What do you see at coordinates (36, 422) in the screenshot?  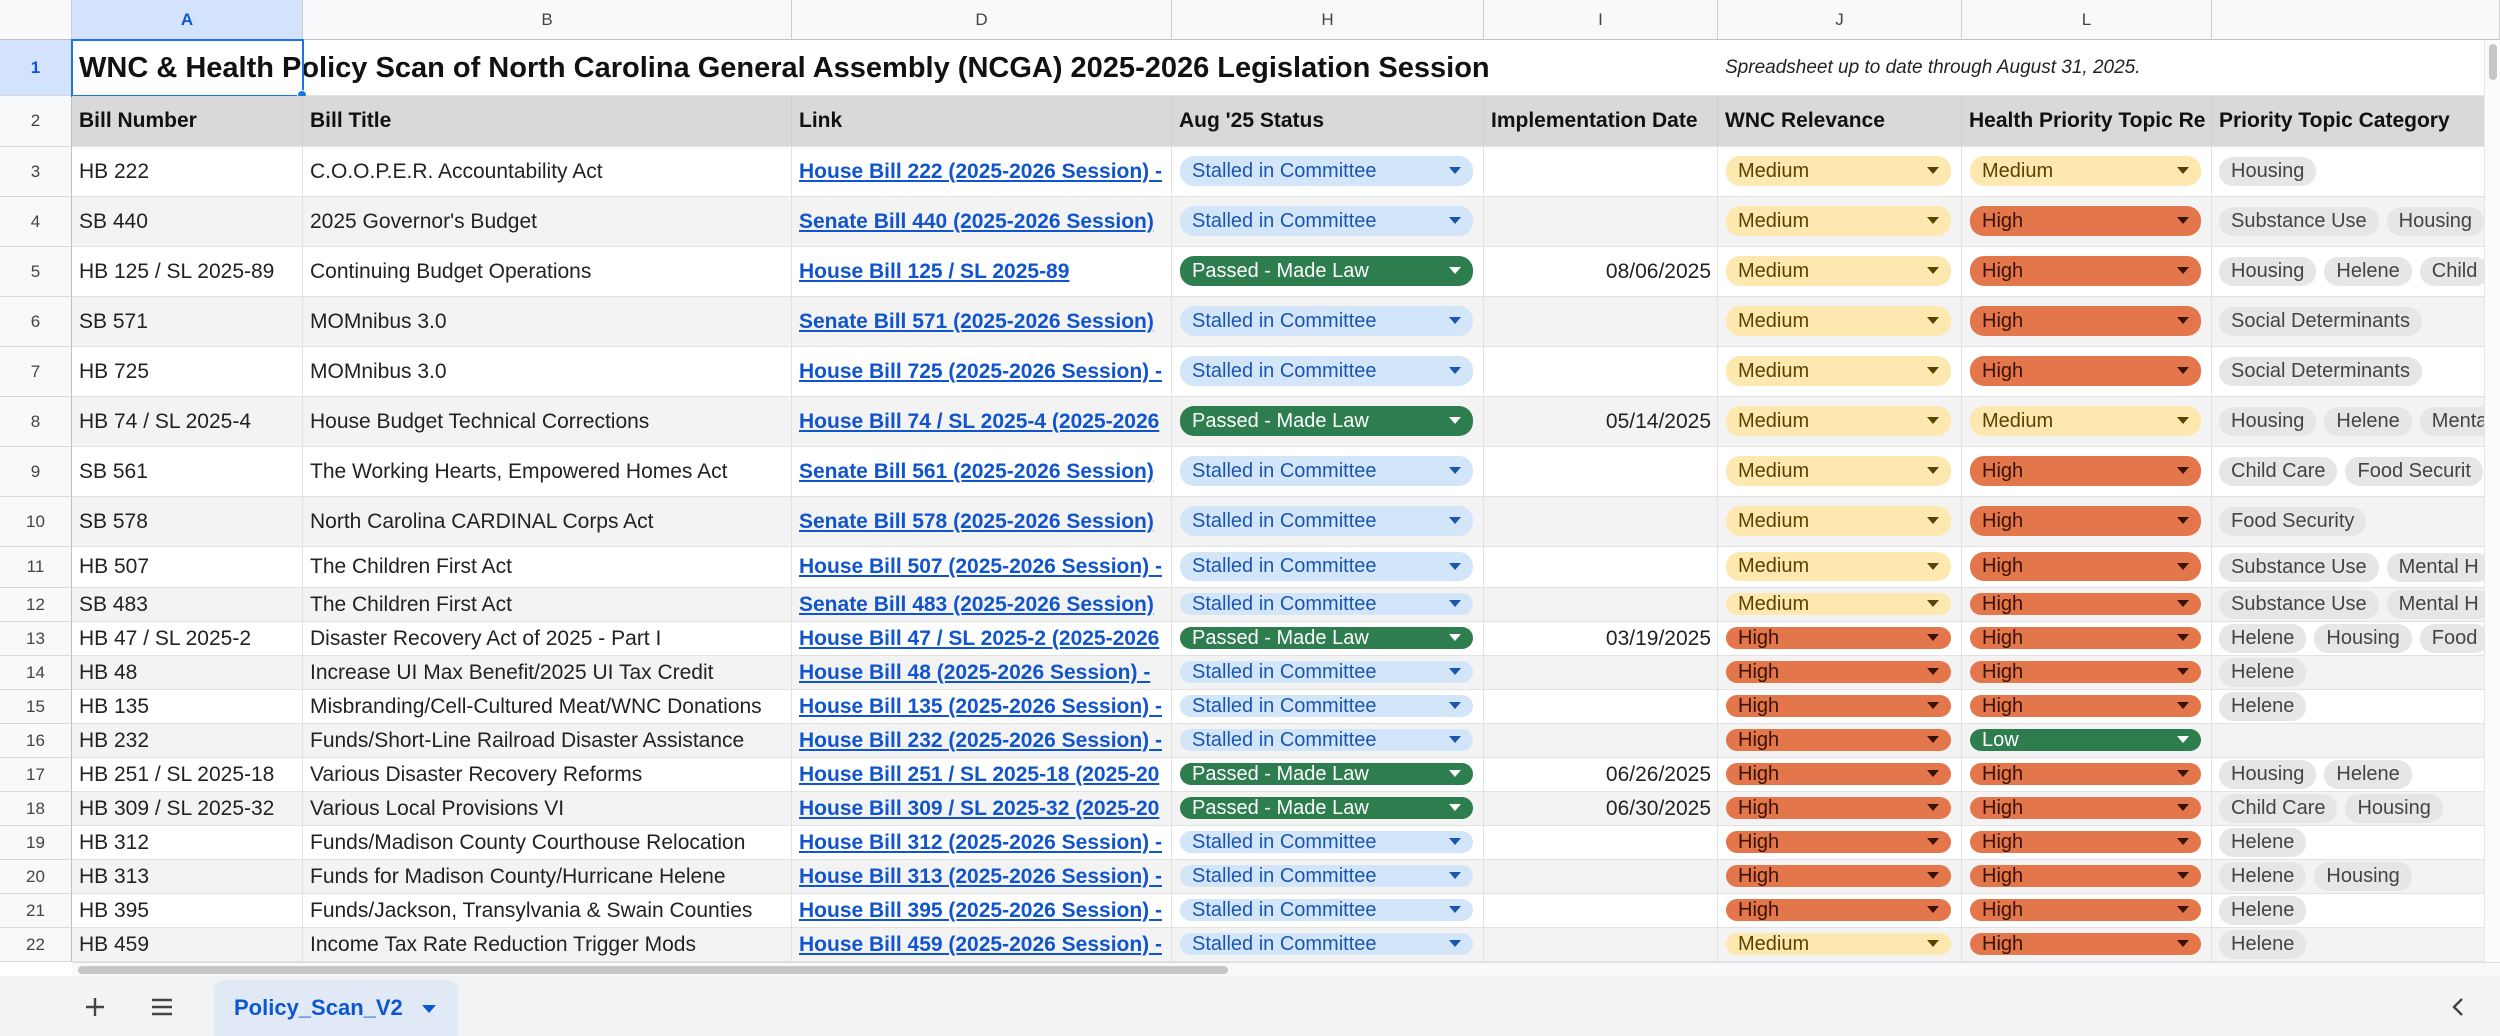 I see `row-header: 8` at bounding box center [36, 422].